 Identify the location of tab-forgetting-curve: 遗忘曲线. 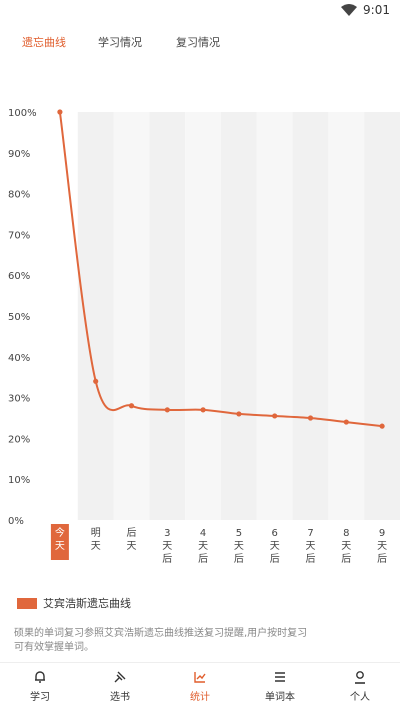
(44, 42).